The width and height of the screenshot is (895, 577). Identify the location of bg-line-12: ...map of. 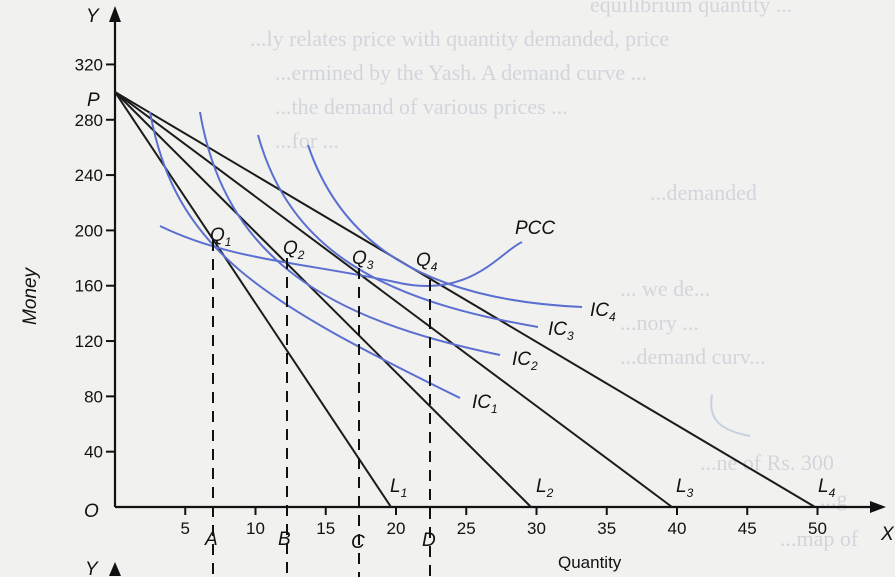
(819, 538).